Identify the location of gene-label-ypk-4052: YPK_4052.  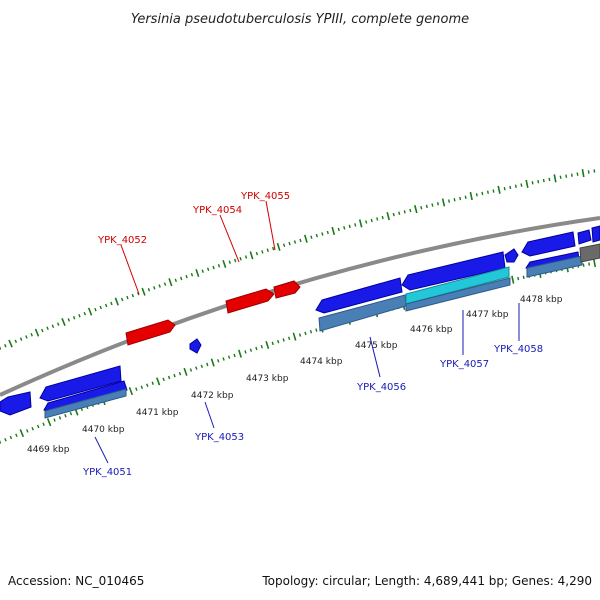
(122, 240).